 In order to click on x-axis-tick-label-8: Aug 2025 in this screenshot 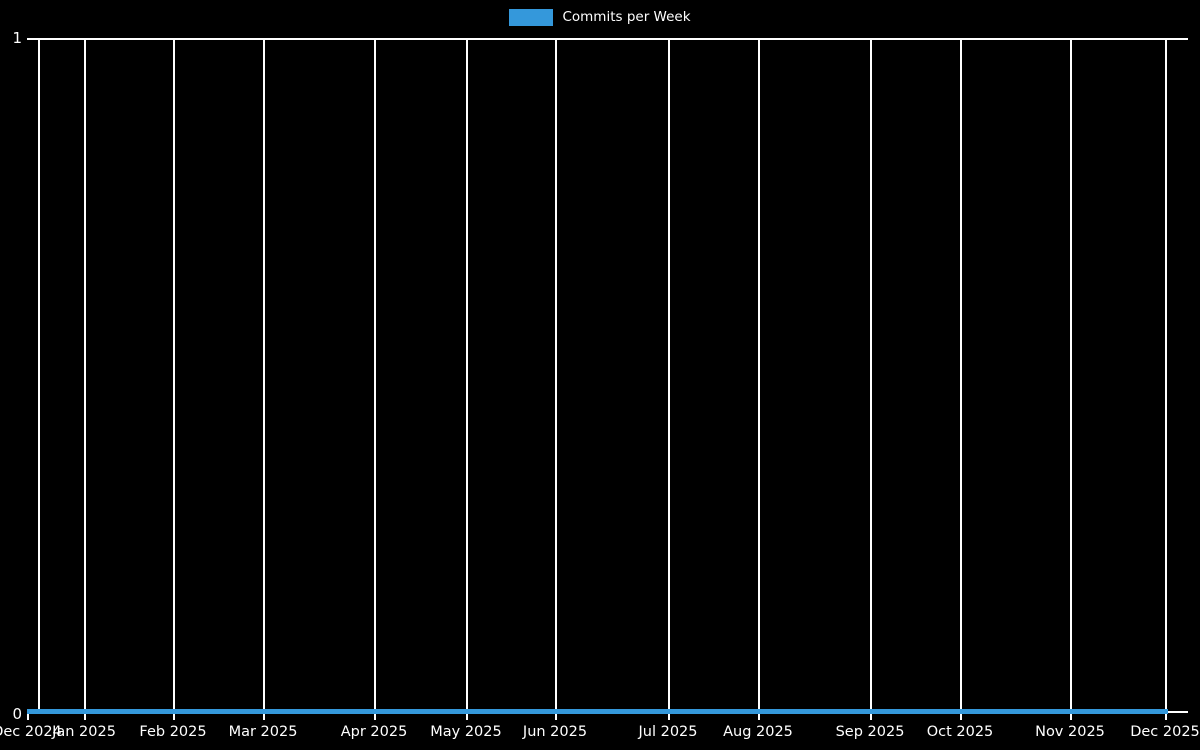, I will do `click(758, 732)`.